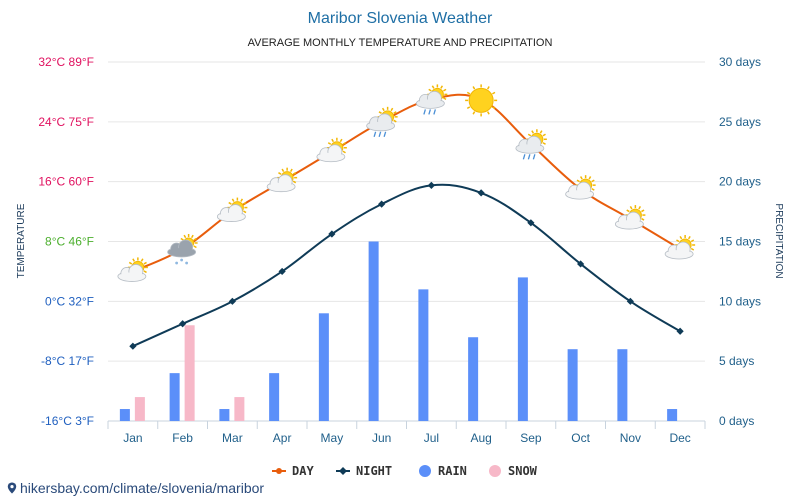  What do you see at coordinates (740, 62) in the screenshot?
I see `right-tick-label: 30 days` at bounding box center [740, 62].